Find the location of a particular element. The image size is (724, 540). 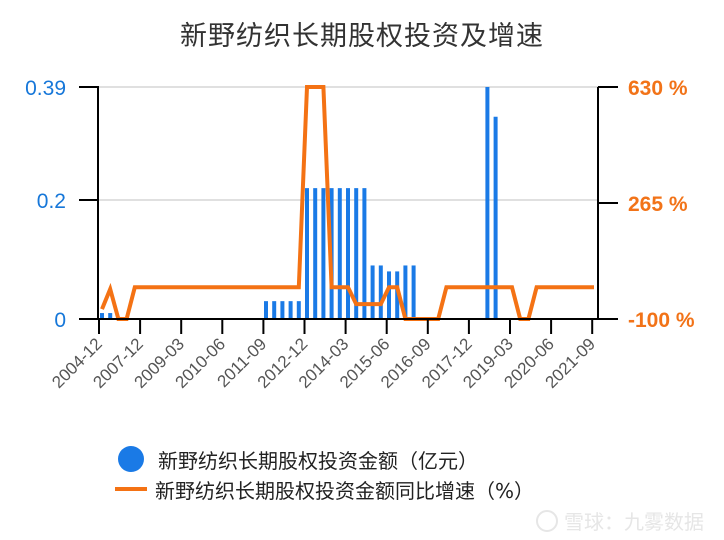

left-axis-tick: 0 is located at coordinates (60, 320).